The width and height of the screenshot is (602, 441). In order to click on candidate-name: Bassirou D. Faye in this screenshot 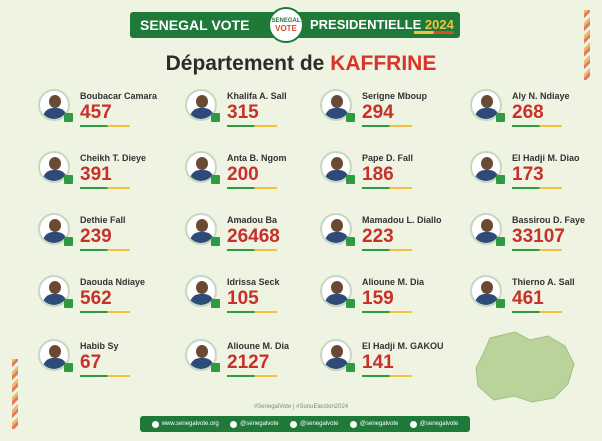, I will do `click(549, 220)`.